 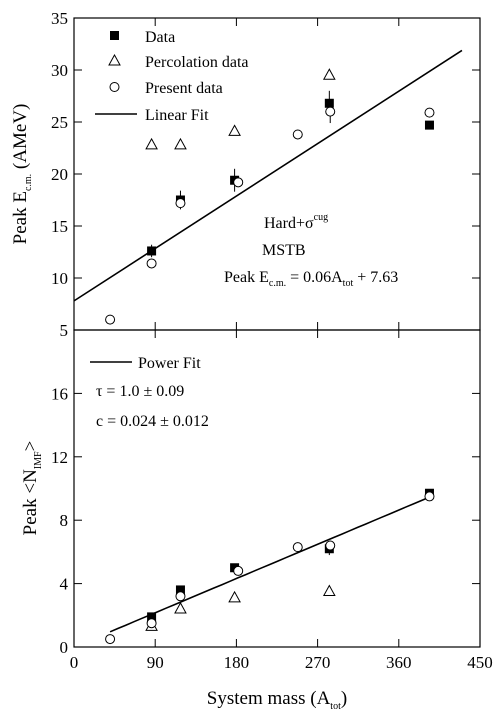 I want to click on bottom-fit-line, so click(x=269, y=564).